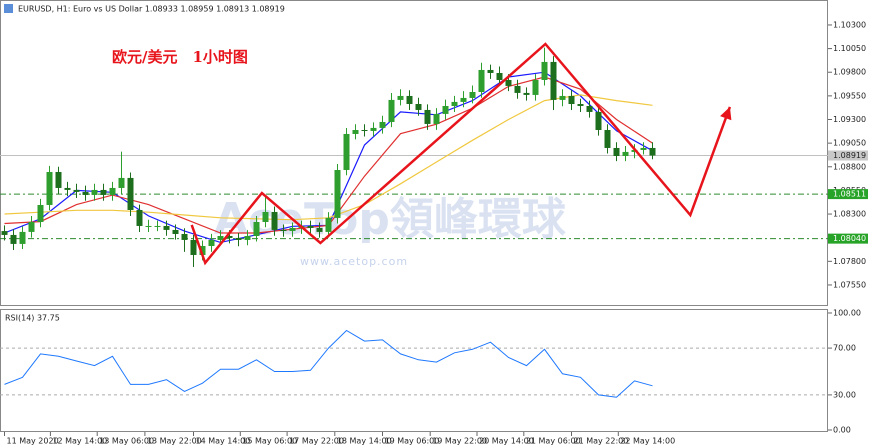  I want to click on y-tick-label: 1.07550, so click(849, 284).